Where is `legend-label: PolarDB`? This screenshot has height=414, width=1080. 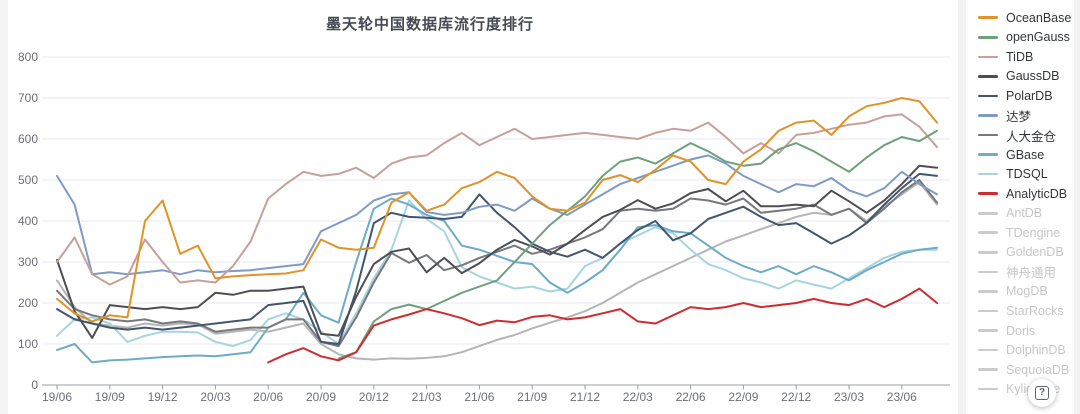
legend-label: PolarDB is located at coordinates (1029, 95).